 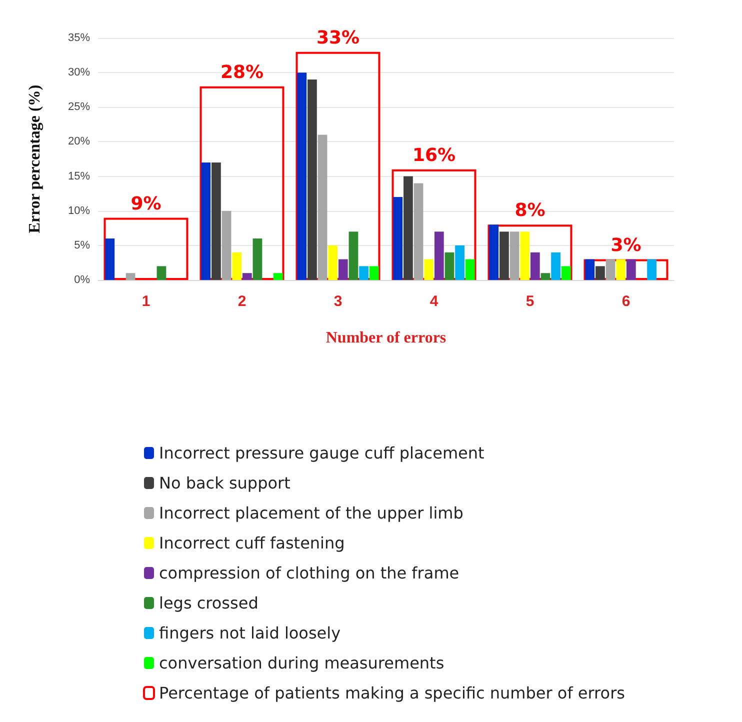 What do you see at coordinates (626, 245) in the screenshot?
I see `data-label: 3%` at bounding box center [626, 245].